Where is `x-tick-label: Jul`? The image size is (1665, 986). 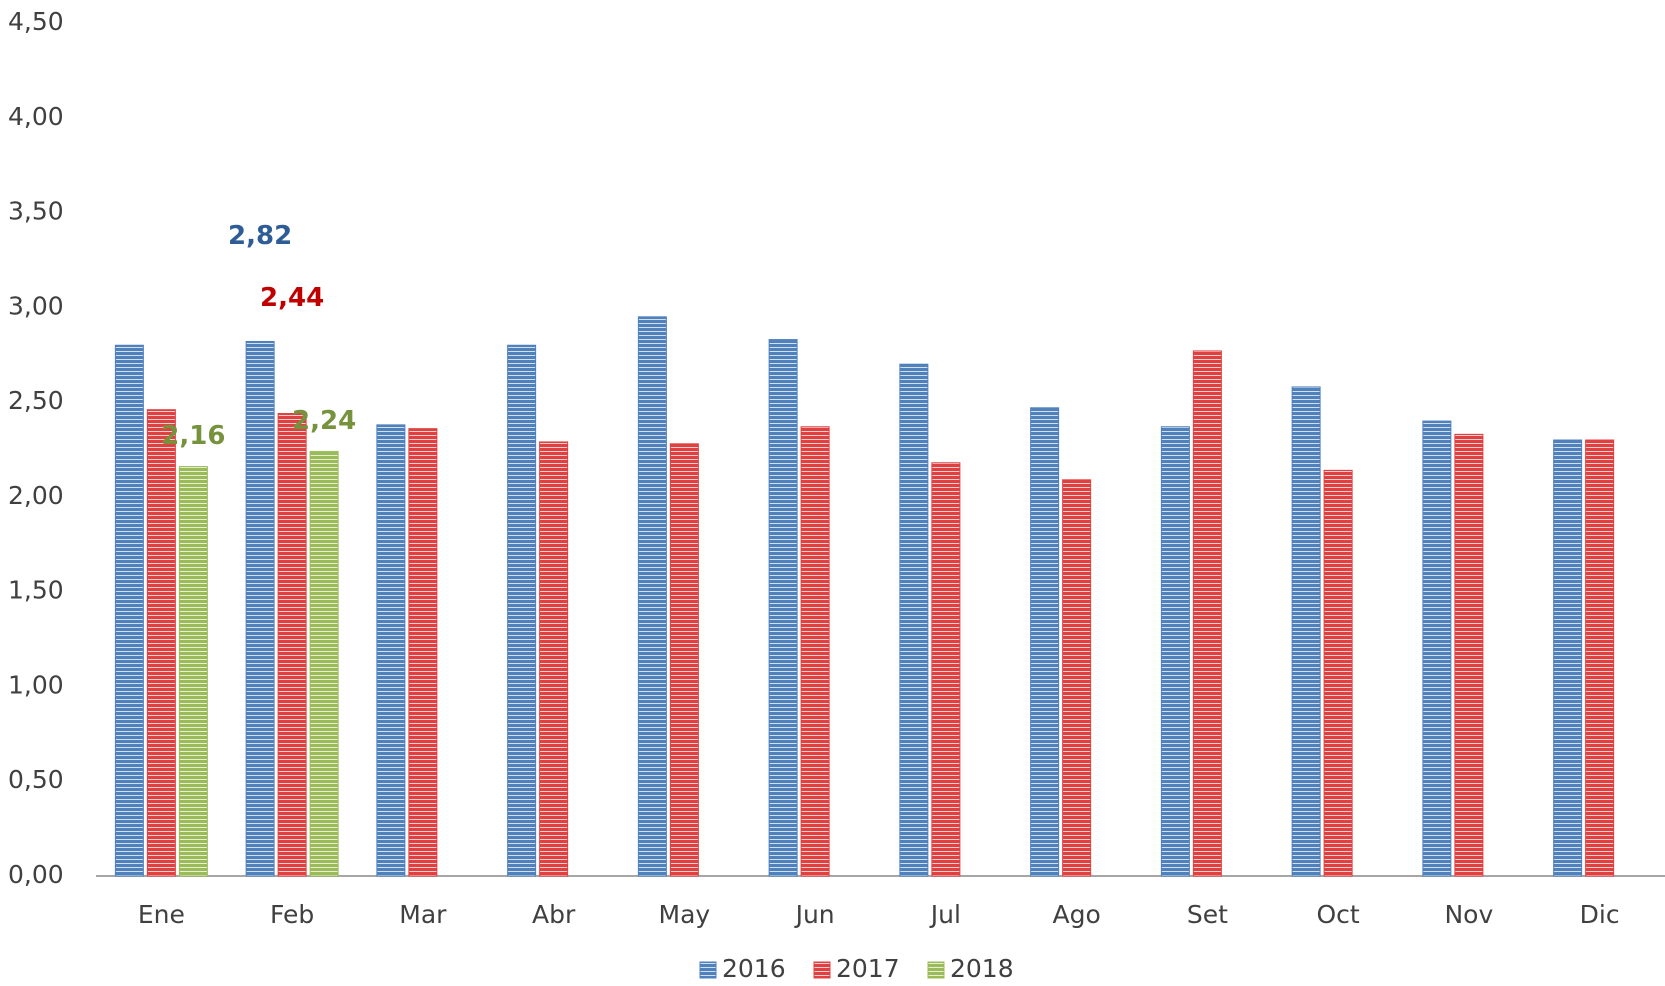
x-tick-label: Jul is located at coordinates (945, 914).